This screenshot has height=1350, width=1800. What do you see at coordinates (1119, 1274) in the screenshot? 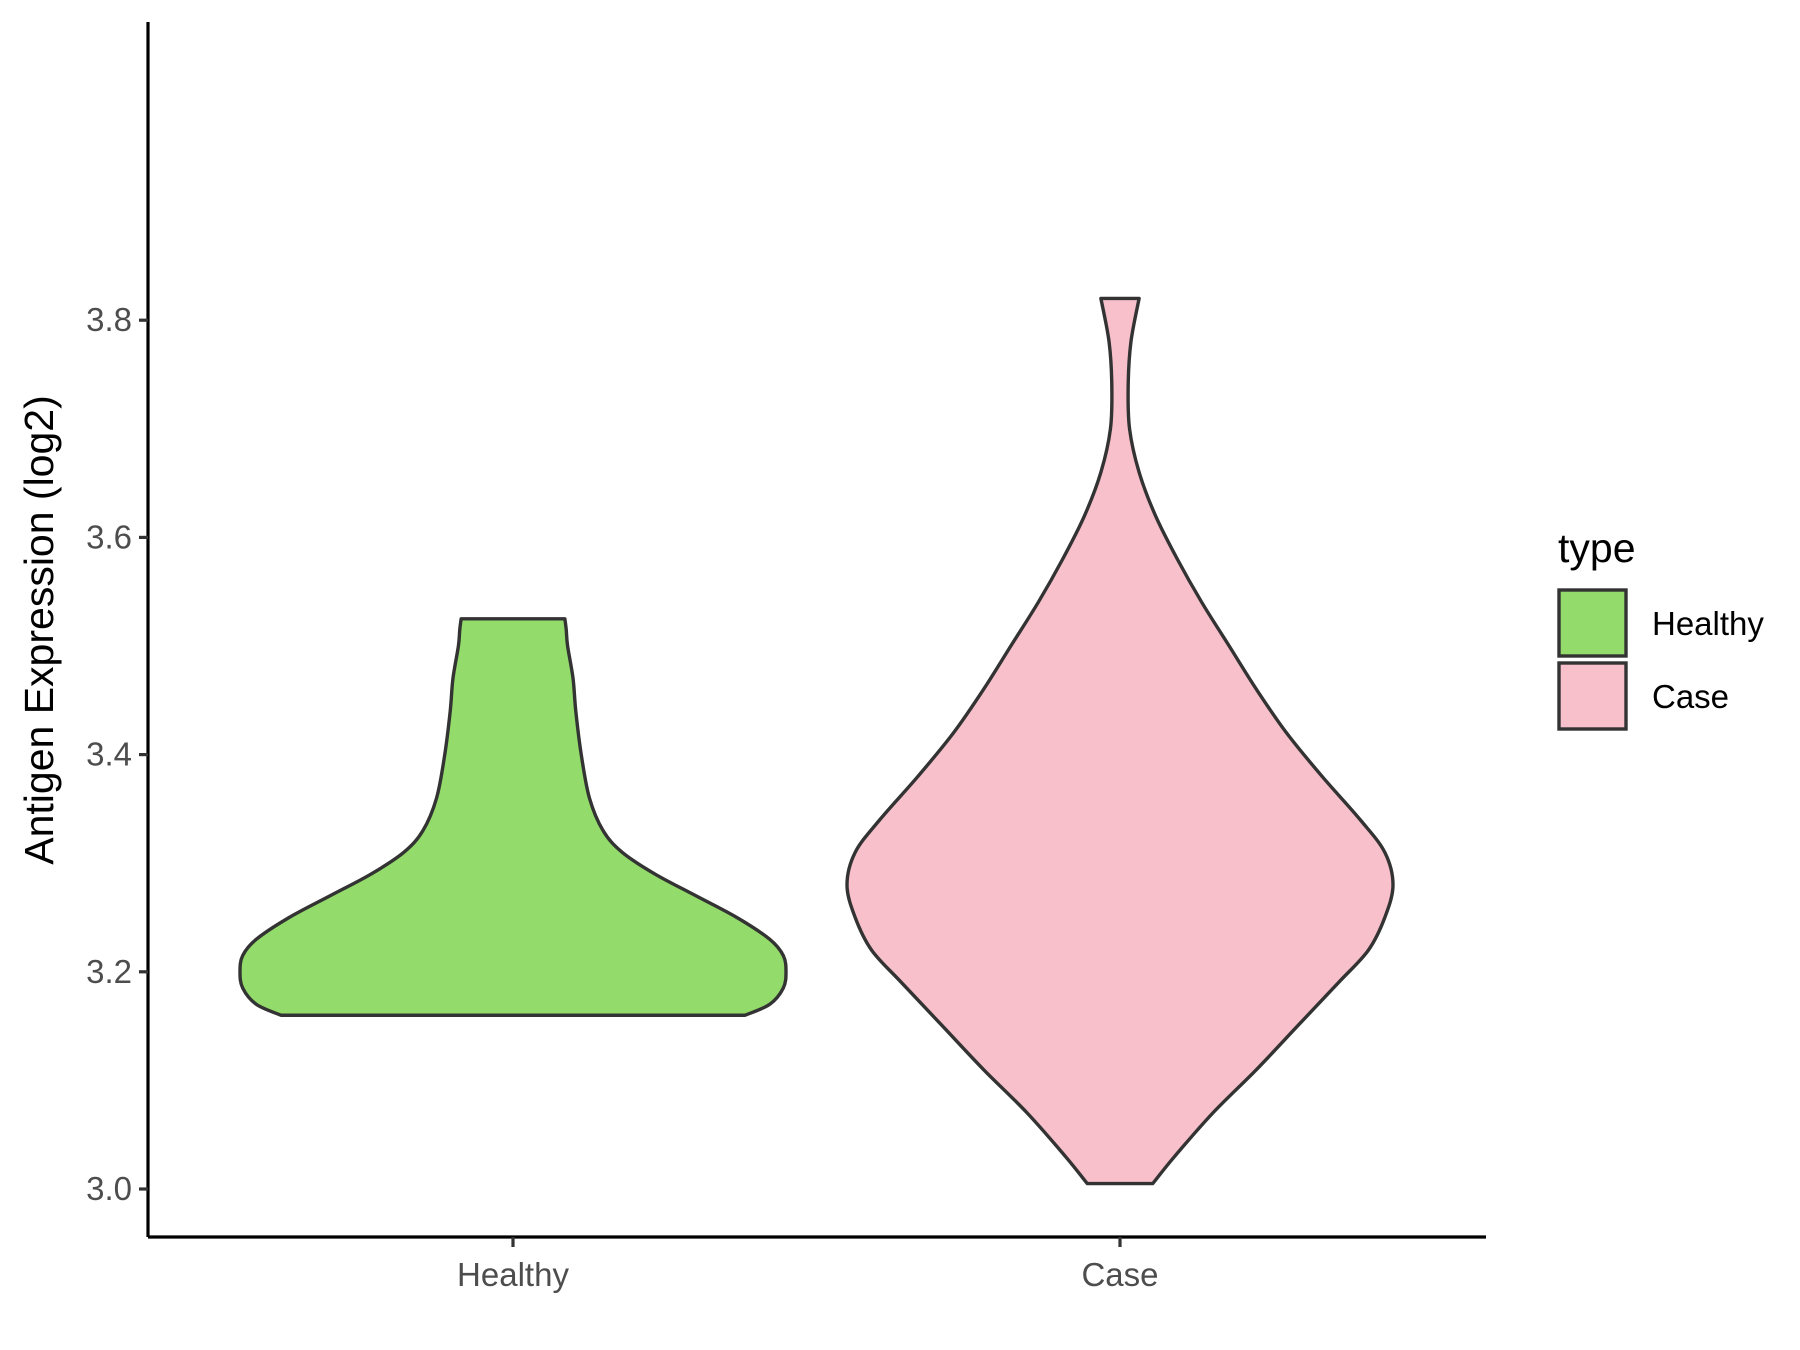
I see `x-tick-label-case: Case` at bounding box center [1119, 1274].